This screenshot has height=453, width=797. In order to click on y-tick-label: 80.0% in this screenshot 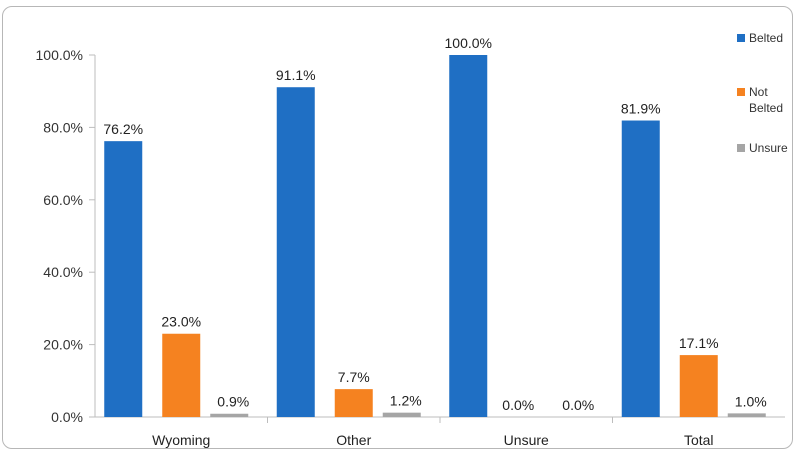, I will do `click(63, 127)`.